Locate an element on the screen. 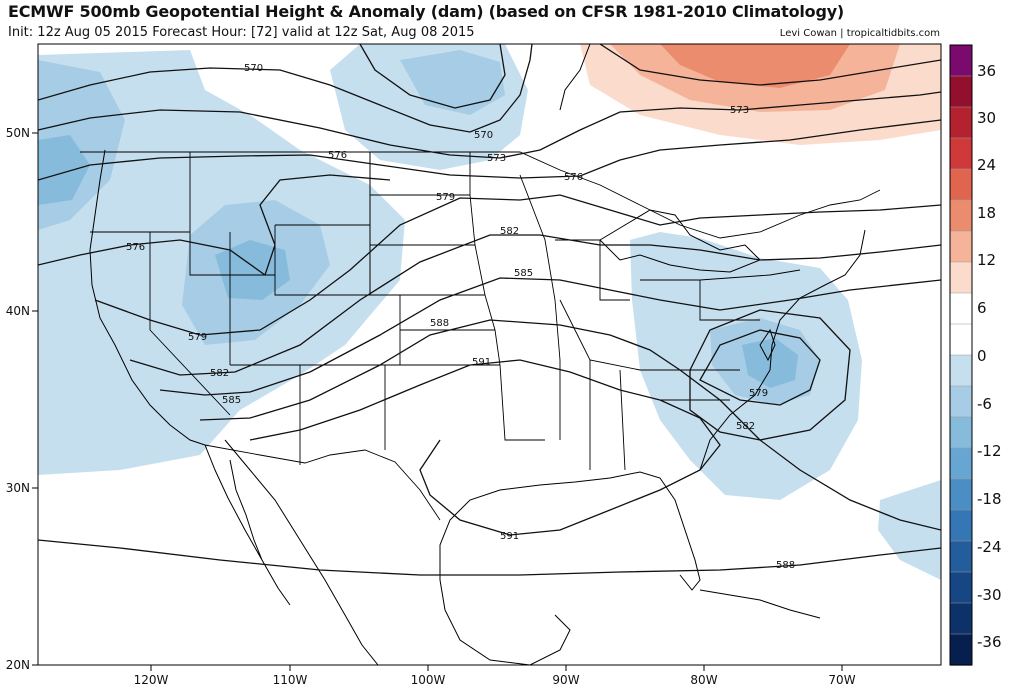 The width and height of the screenshot is (1024, 692). contour-576-west-loop is located at coordinates (214, 225).